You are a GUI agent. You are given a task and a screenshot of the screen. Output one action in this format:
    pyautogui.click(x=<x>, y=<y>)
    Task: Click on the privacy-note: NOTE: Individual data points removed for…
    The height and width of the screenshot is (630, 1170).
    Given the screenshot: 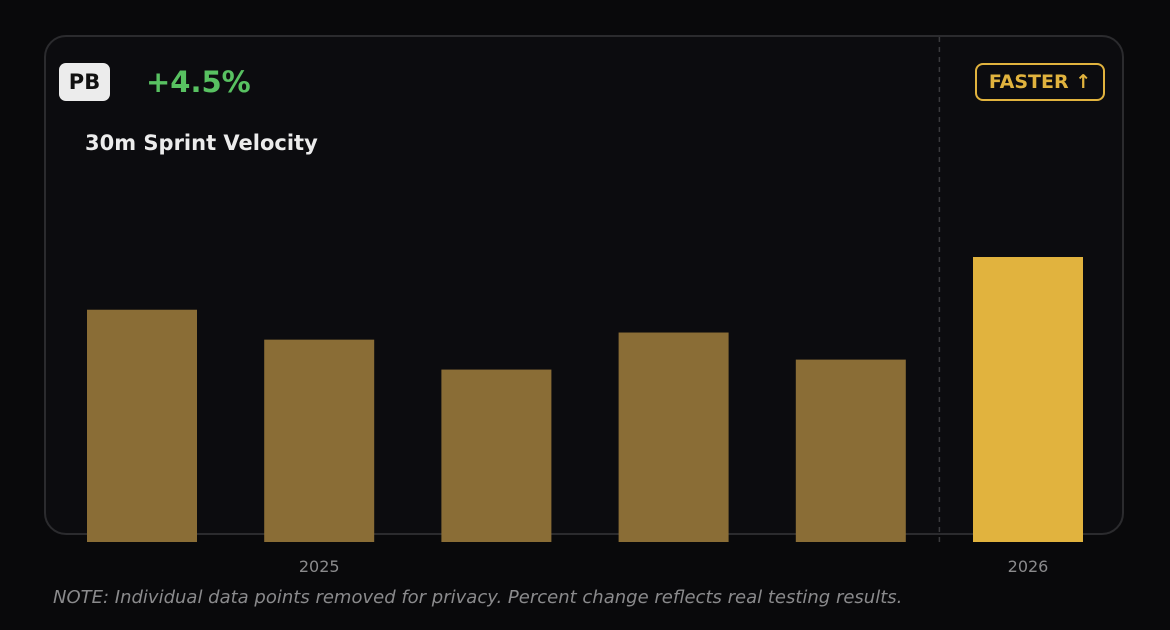 What is the action you would take?
    pyautogui.click(x=478, y=597)
    